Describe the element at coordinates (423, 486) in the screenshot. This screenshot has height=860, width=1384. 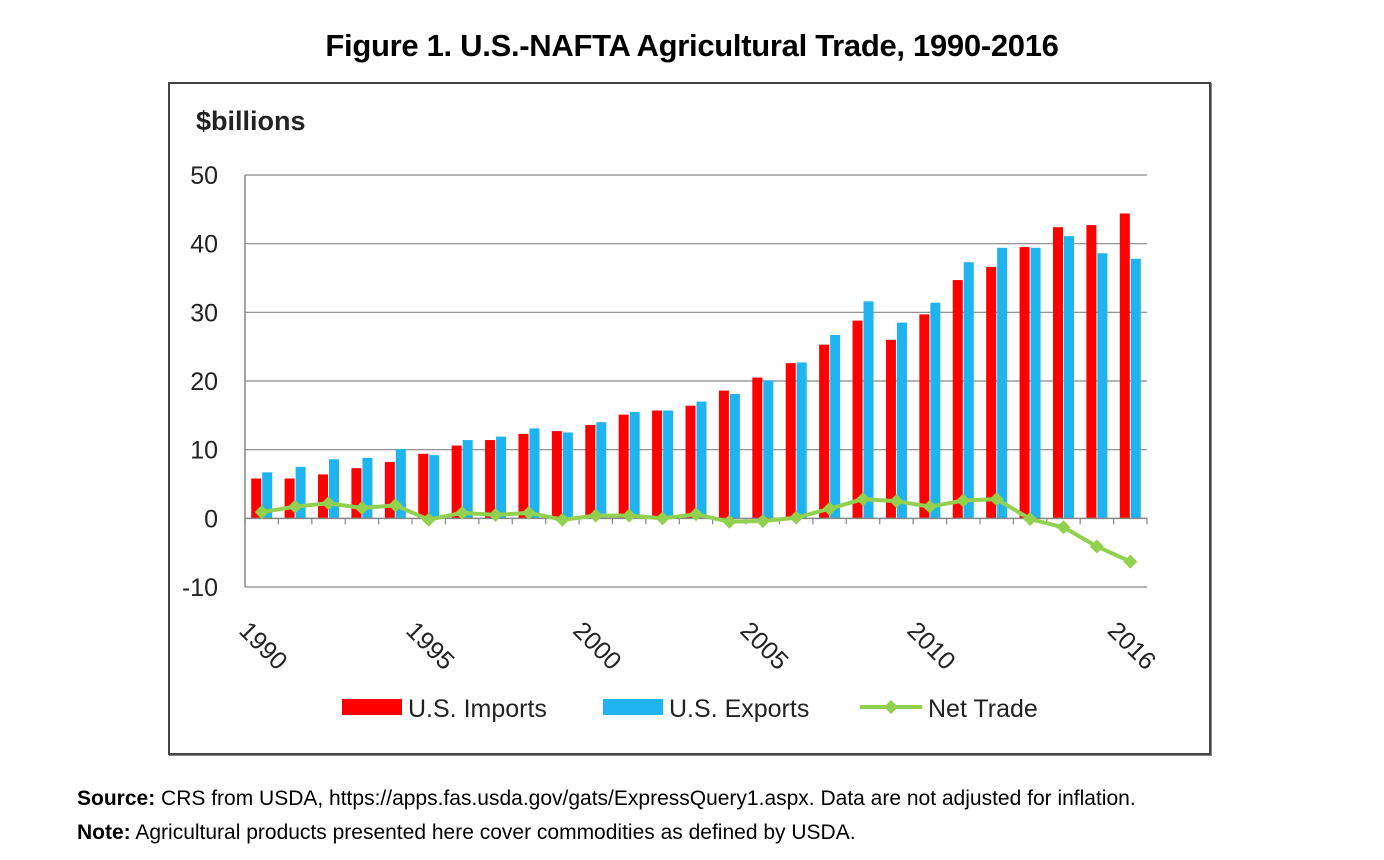
I see `bar-imports-1995` at that location.